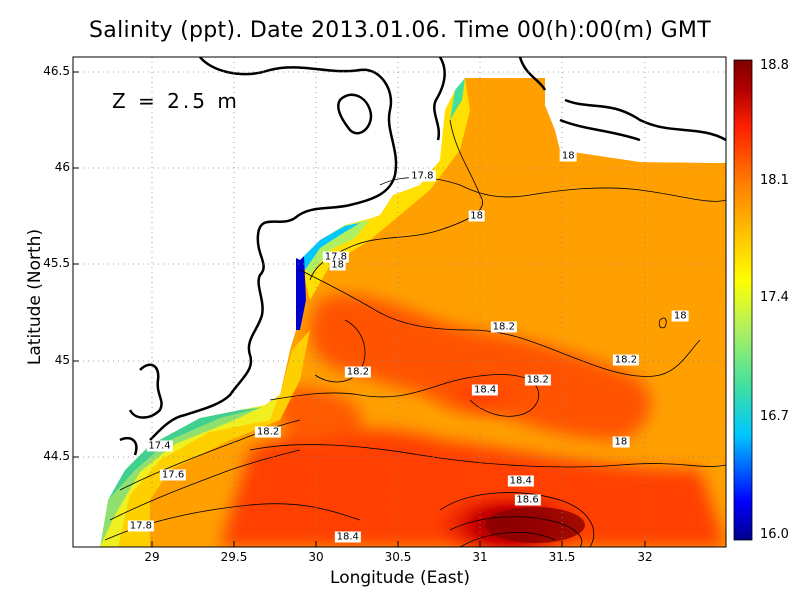  Describe the element at coordinates (774, 534) in the screenshot. I see `colorbar-tick-label: 16.0` at that location.